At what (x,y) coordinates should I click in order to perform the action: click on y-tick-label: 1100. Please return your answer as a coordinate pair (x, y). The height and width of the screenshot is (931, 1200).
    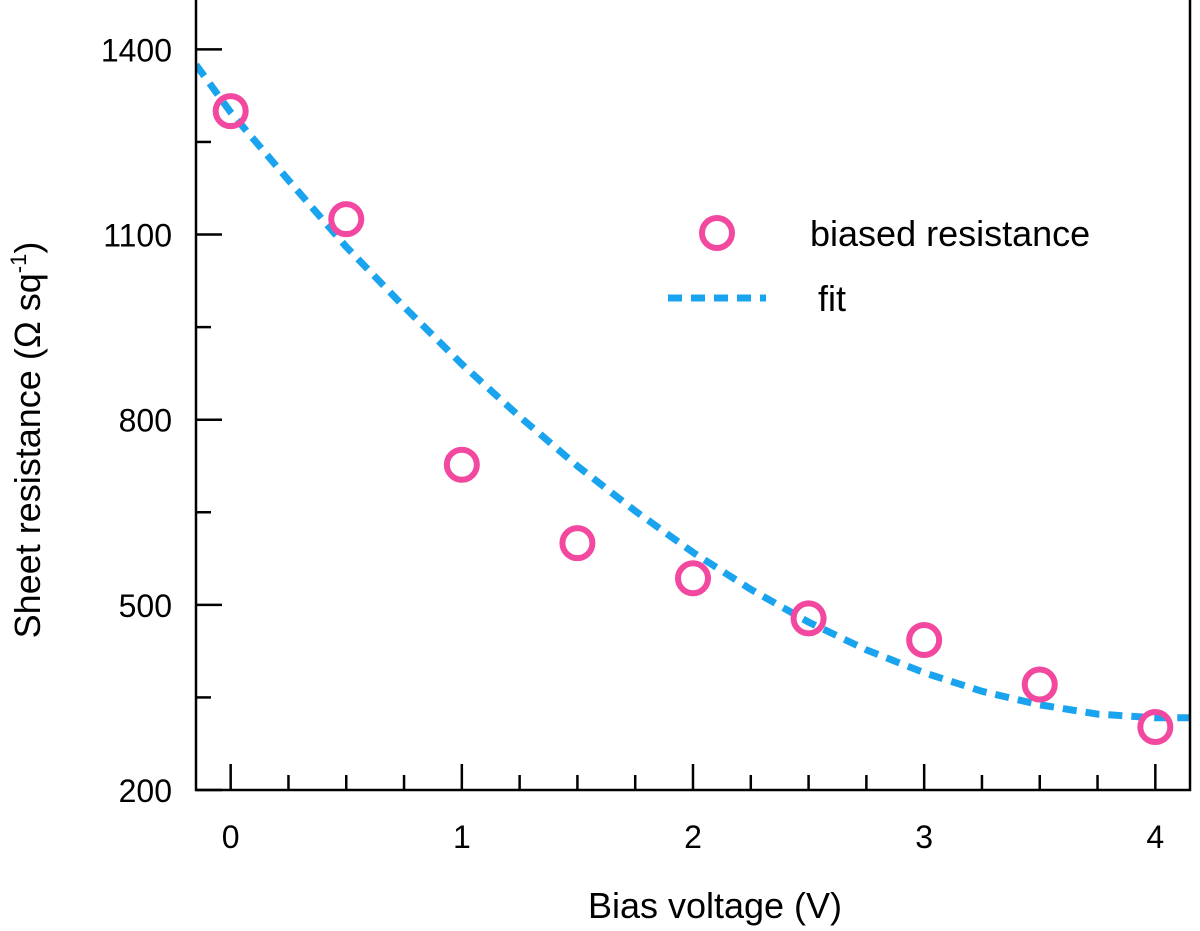
    Looking at the image, I should click on (137, 236).